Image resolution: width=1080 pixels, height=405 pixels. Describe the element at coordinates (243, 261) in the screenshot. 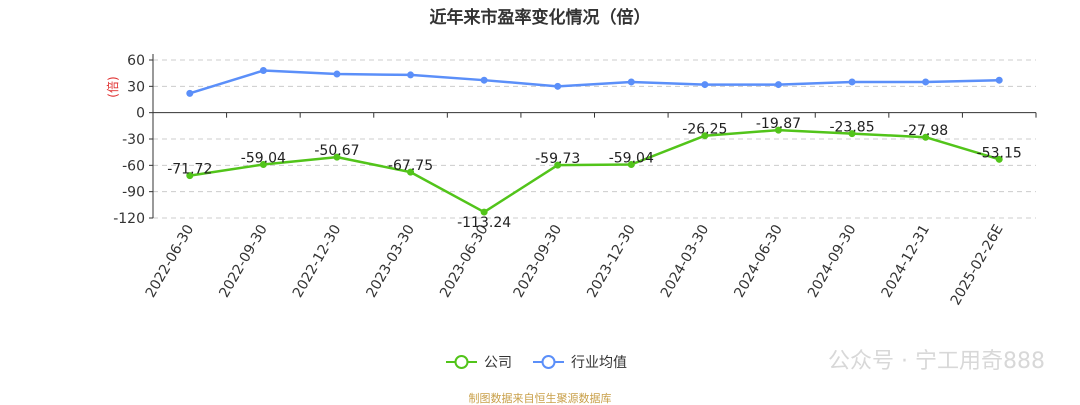

I see `x-tick-label: 2022-09-30` at that location.